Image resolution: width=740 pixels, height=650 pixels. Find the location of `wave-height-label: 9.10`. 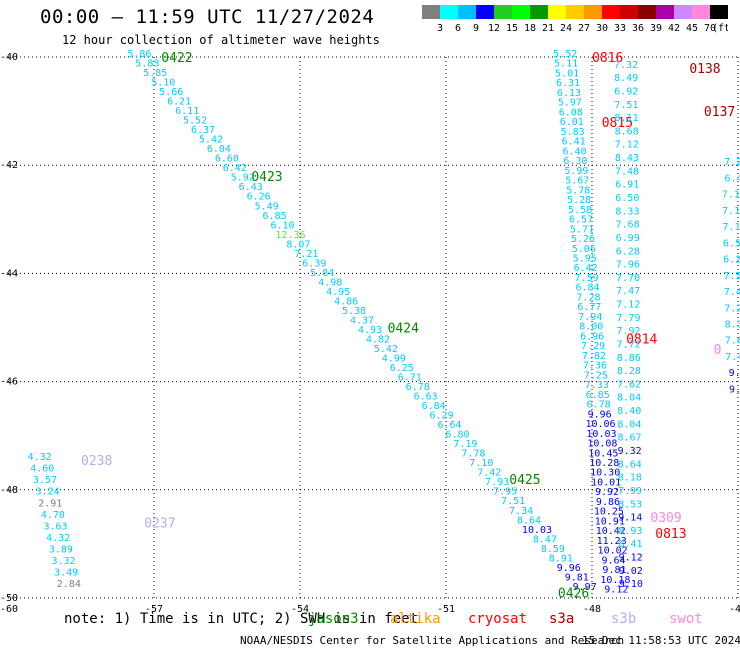

wave-height-label: 9.10 is located at coordinates (631, 584).